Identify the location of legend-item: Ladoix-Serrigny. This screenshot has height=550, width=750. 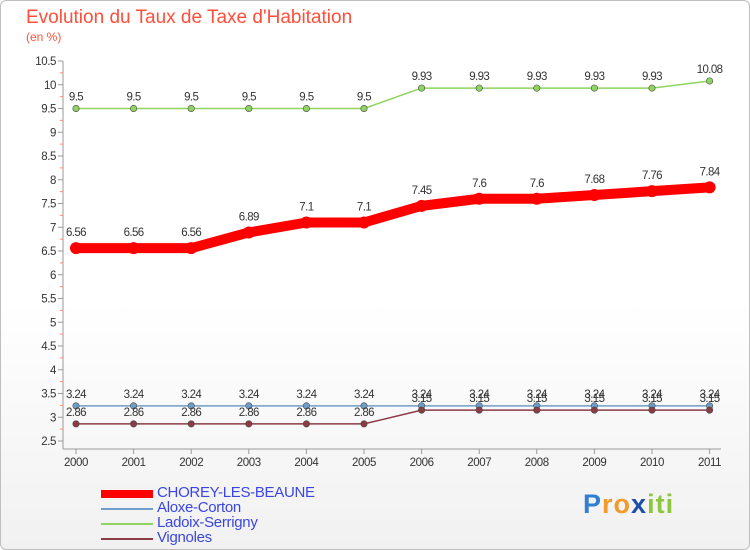
(261, 522).